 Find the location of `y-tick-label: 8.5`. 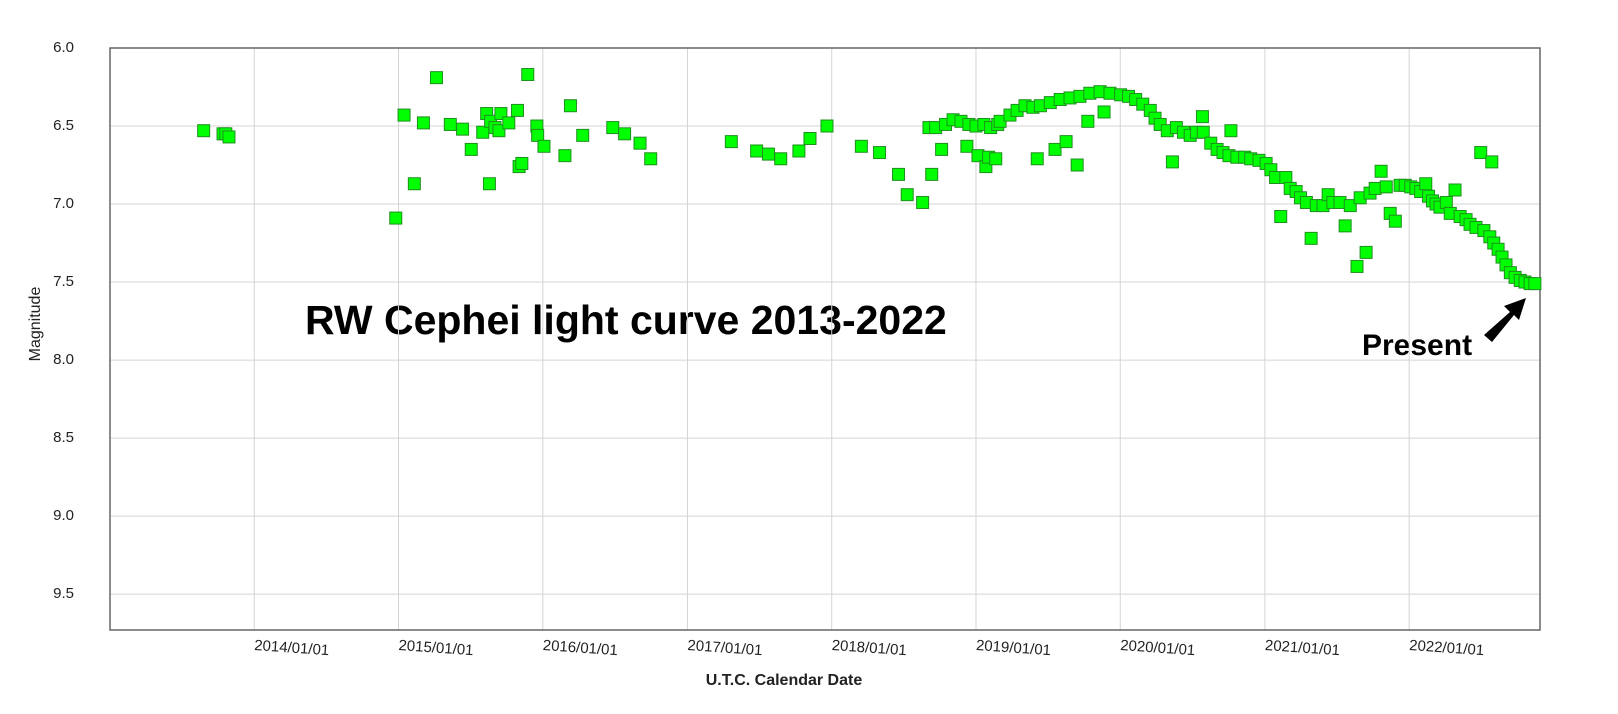

y-tick-label: 8.5 is located at coordinates (63, 437).